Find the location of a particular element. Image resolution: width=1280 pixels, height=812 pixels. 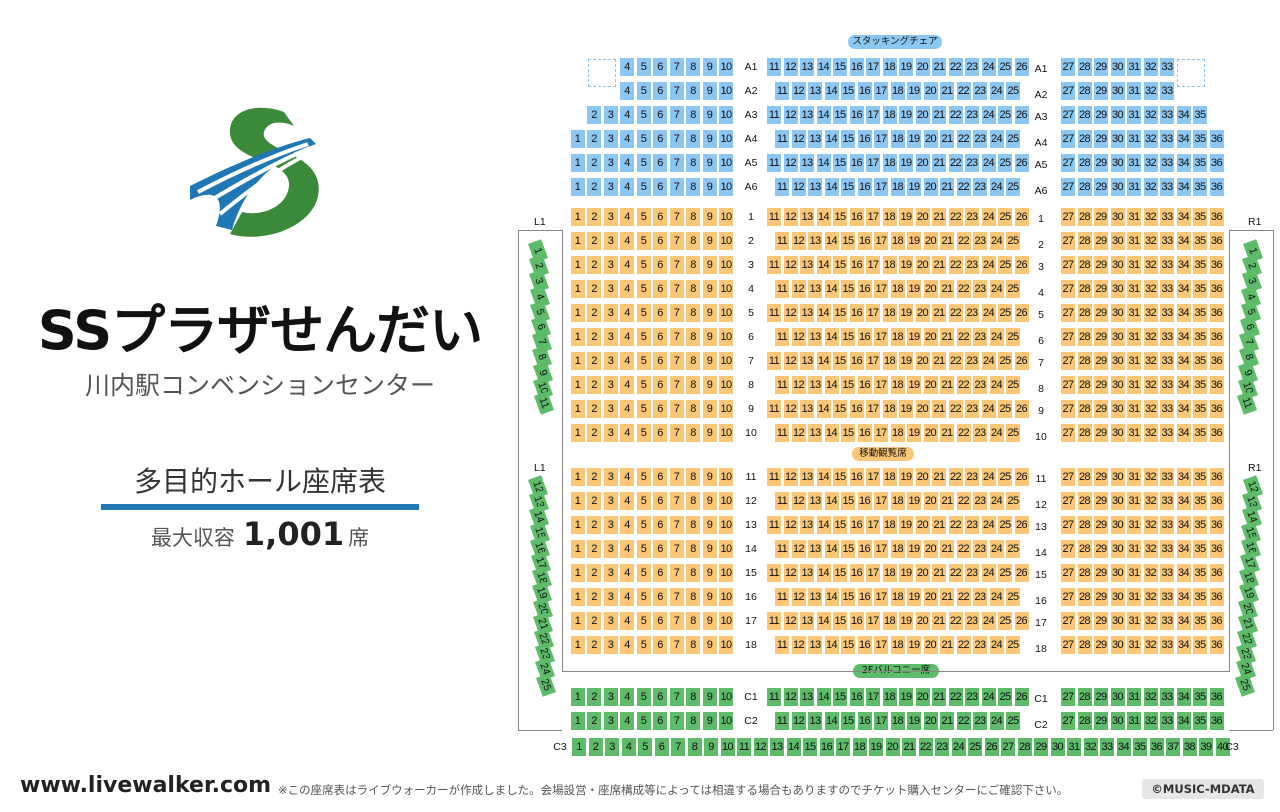

seat: 3 is located at coordinates (610, 501).